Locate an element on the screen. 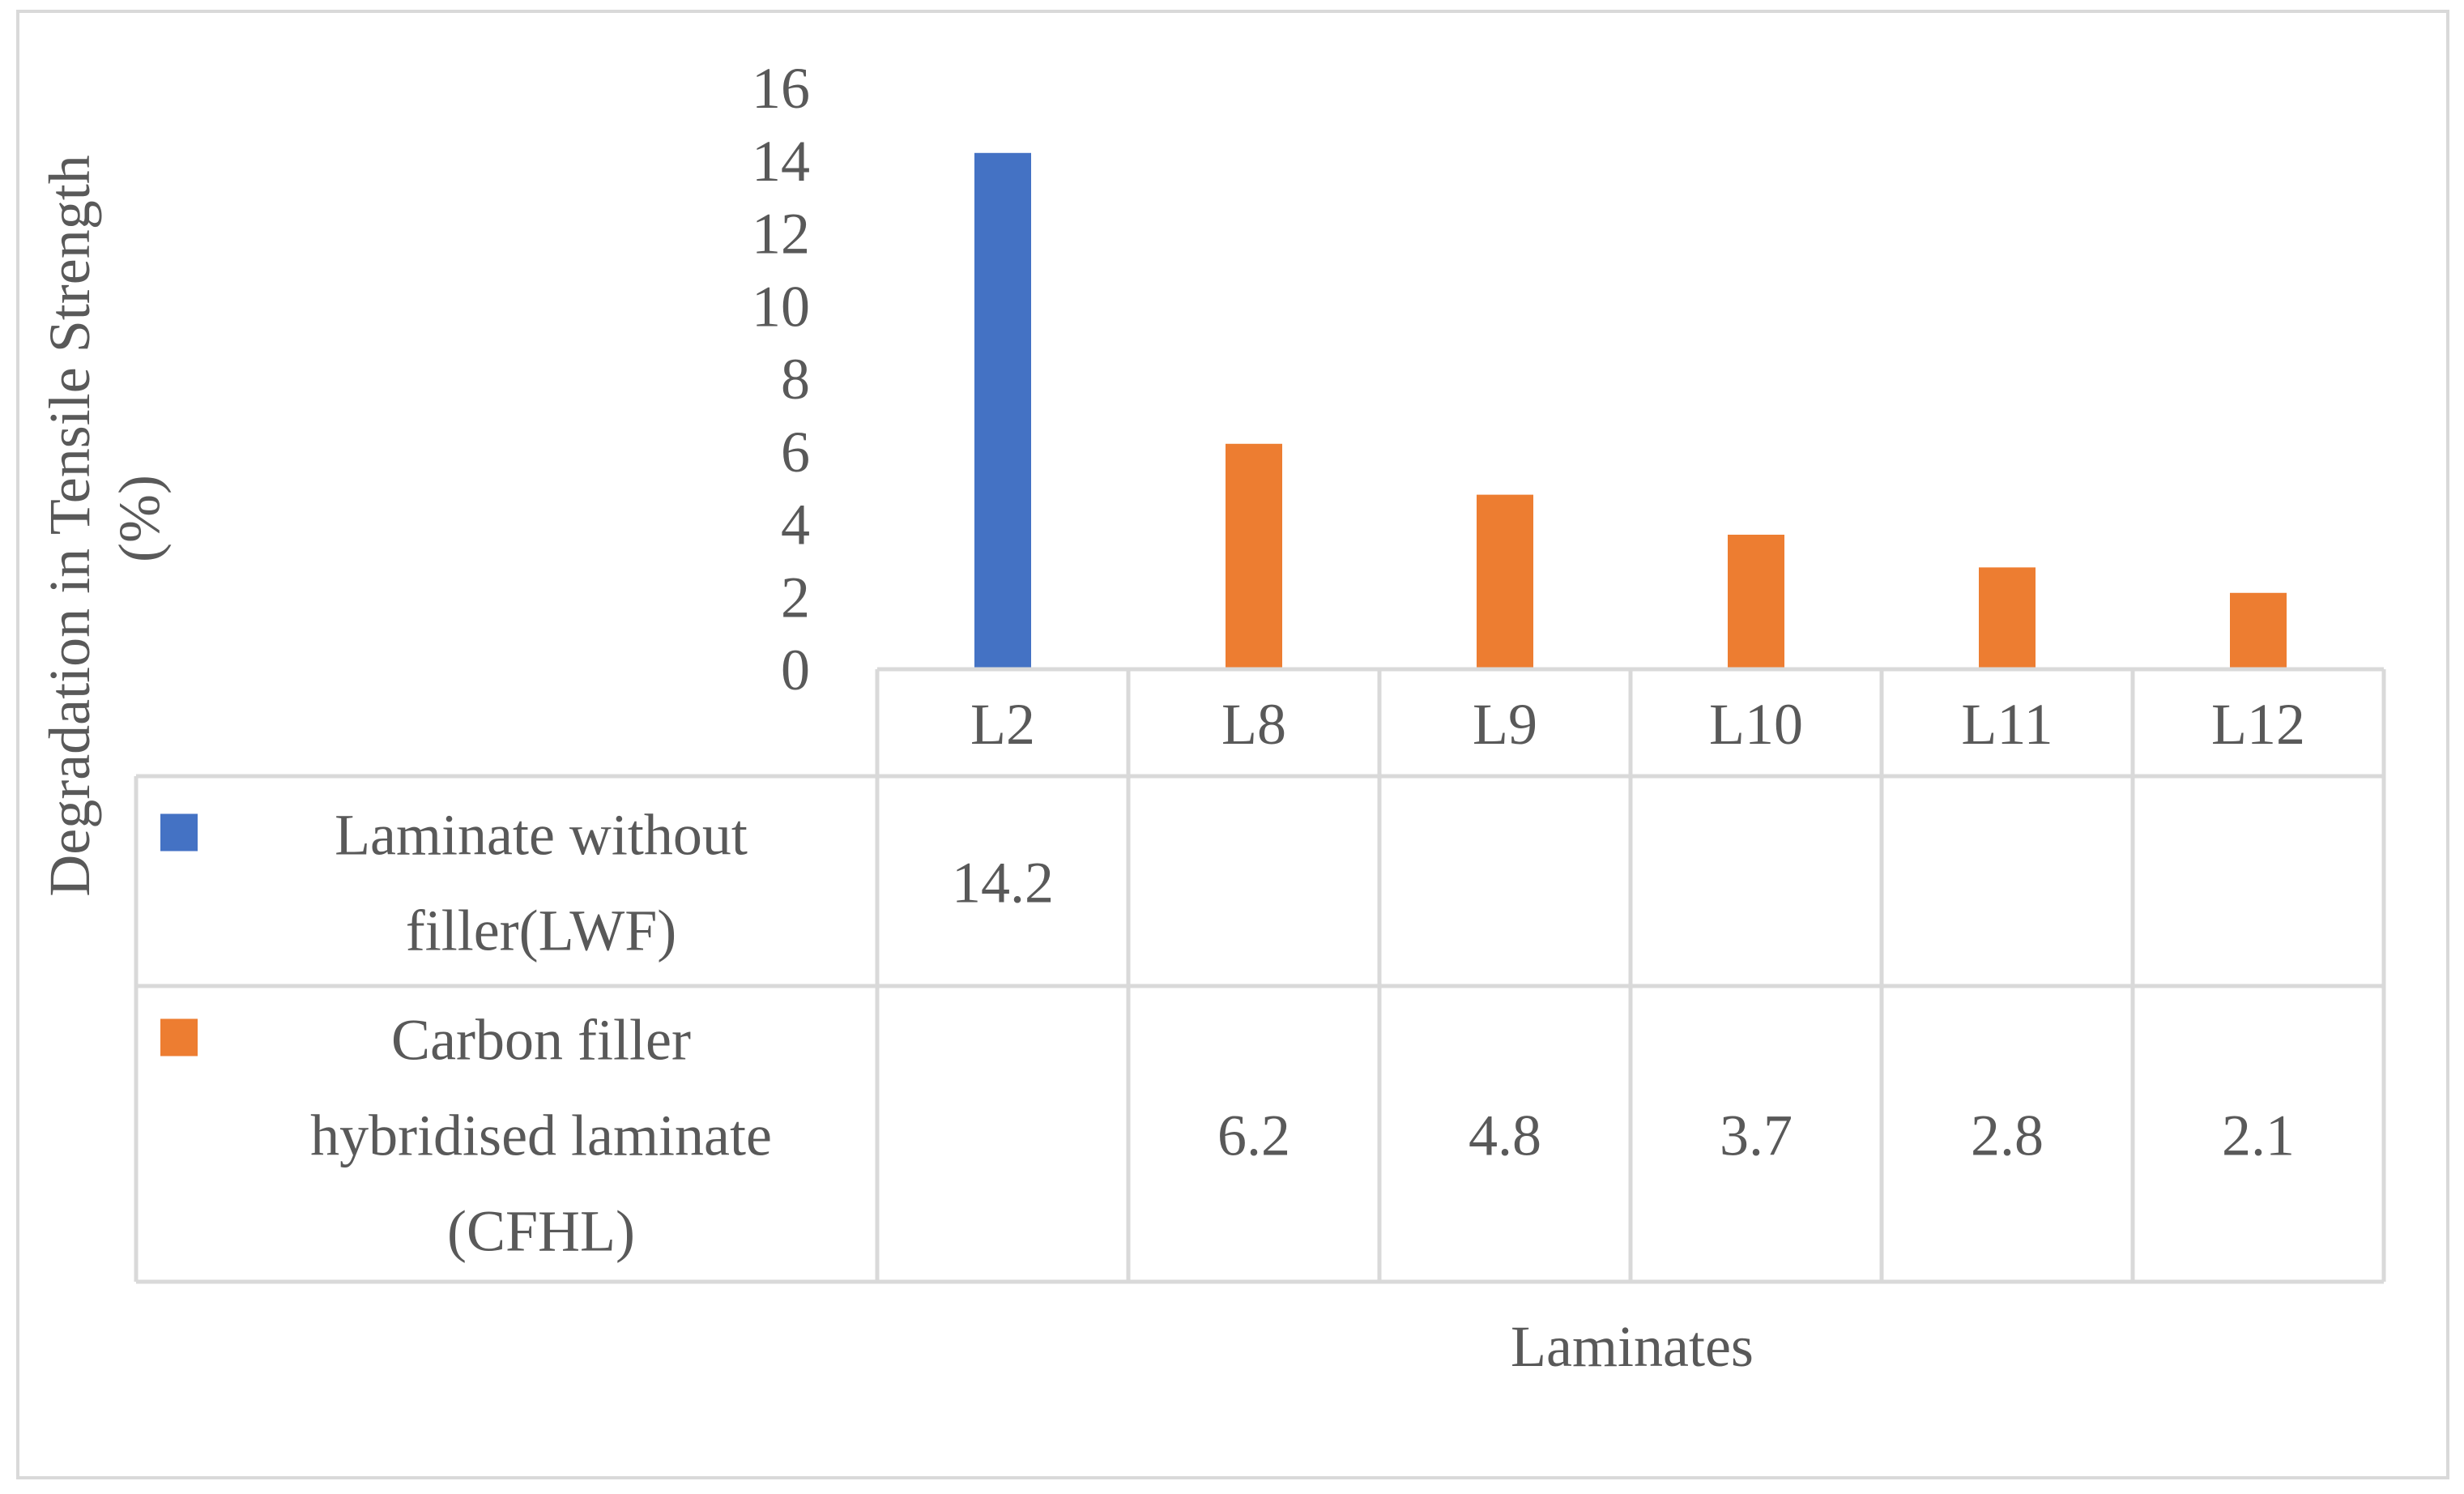 This screenshot has height=1494, width=2464. bar-cfhl-l12 is located at coordinates (2258, 630).